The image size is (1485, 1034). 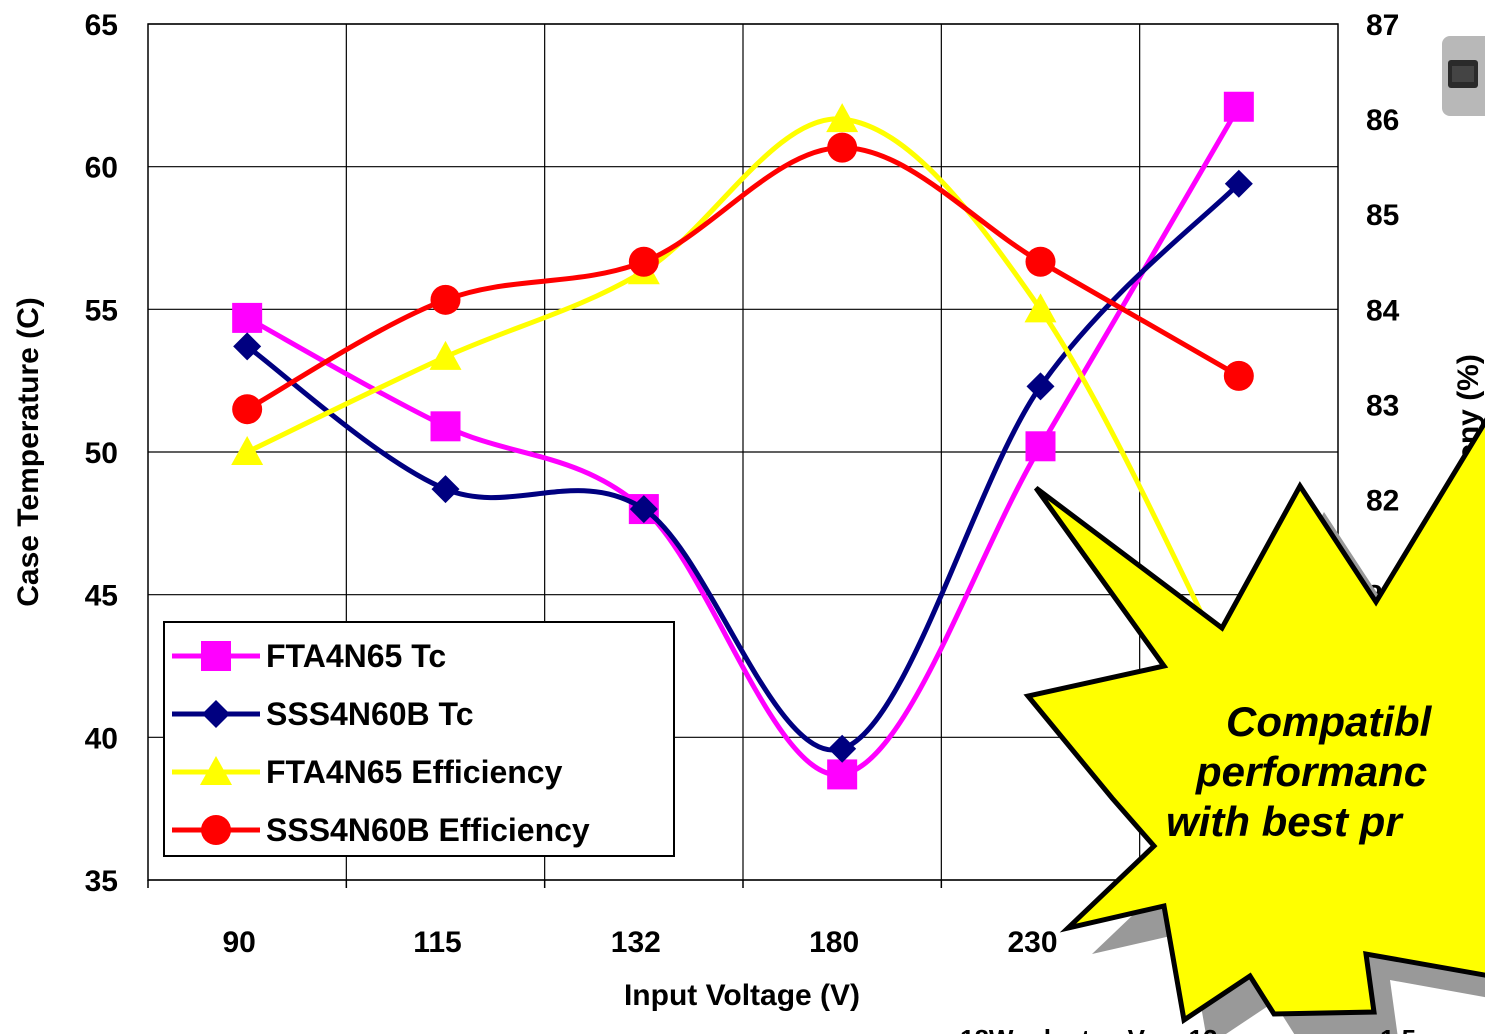 What do you see at coordinates (1398, 1029) in the screenshot?
I see `footer-text-2: 1.5` at bounding box center [1398, 1029].